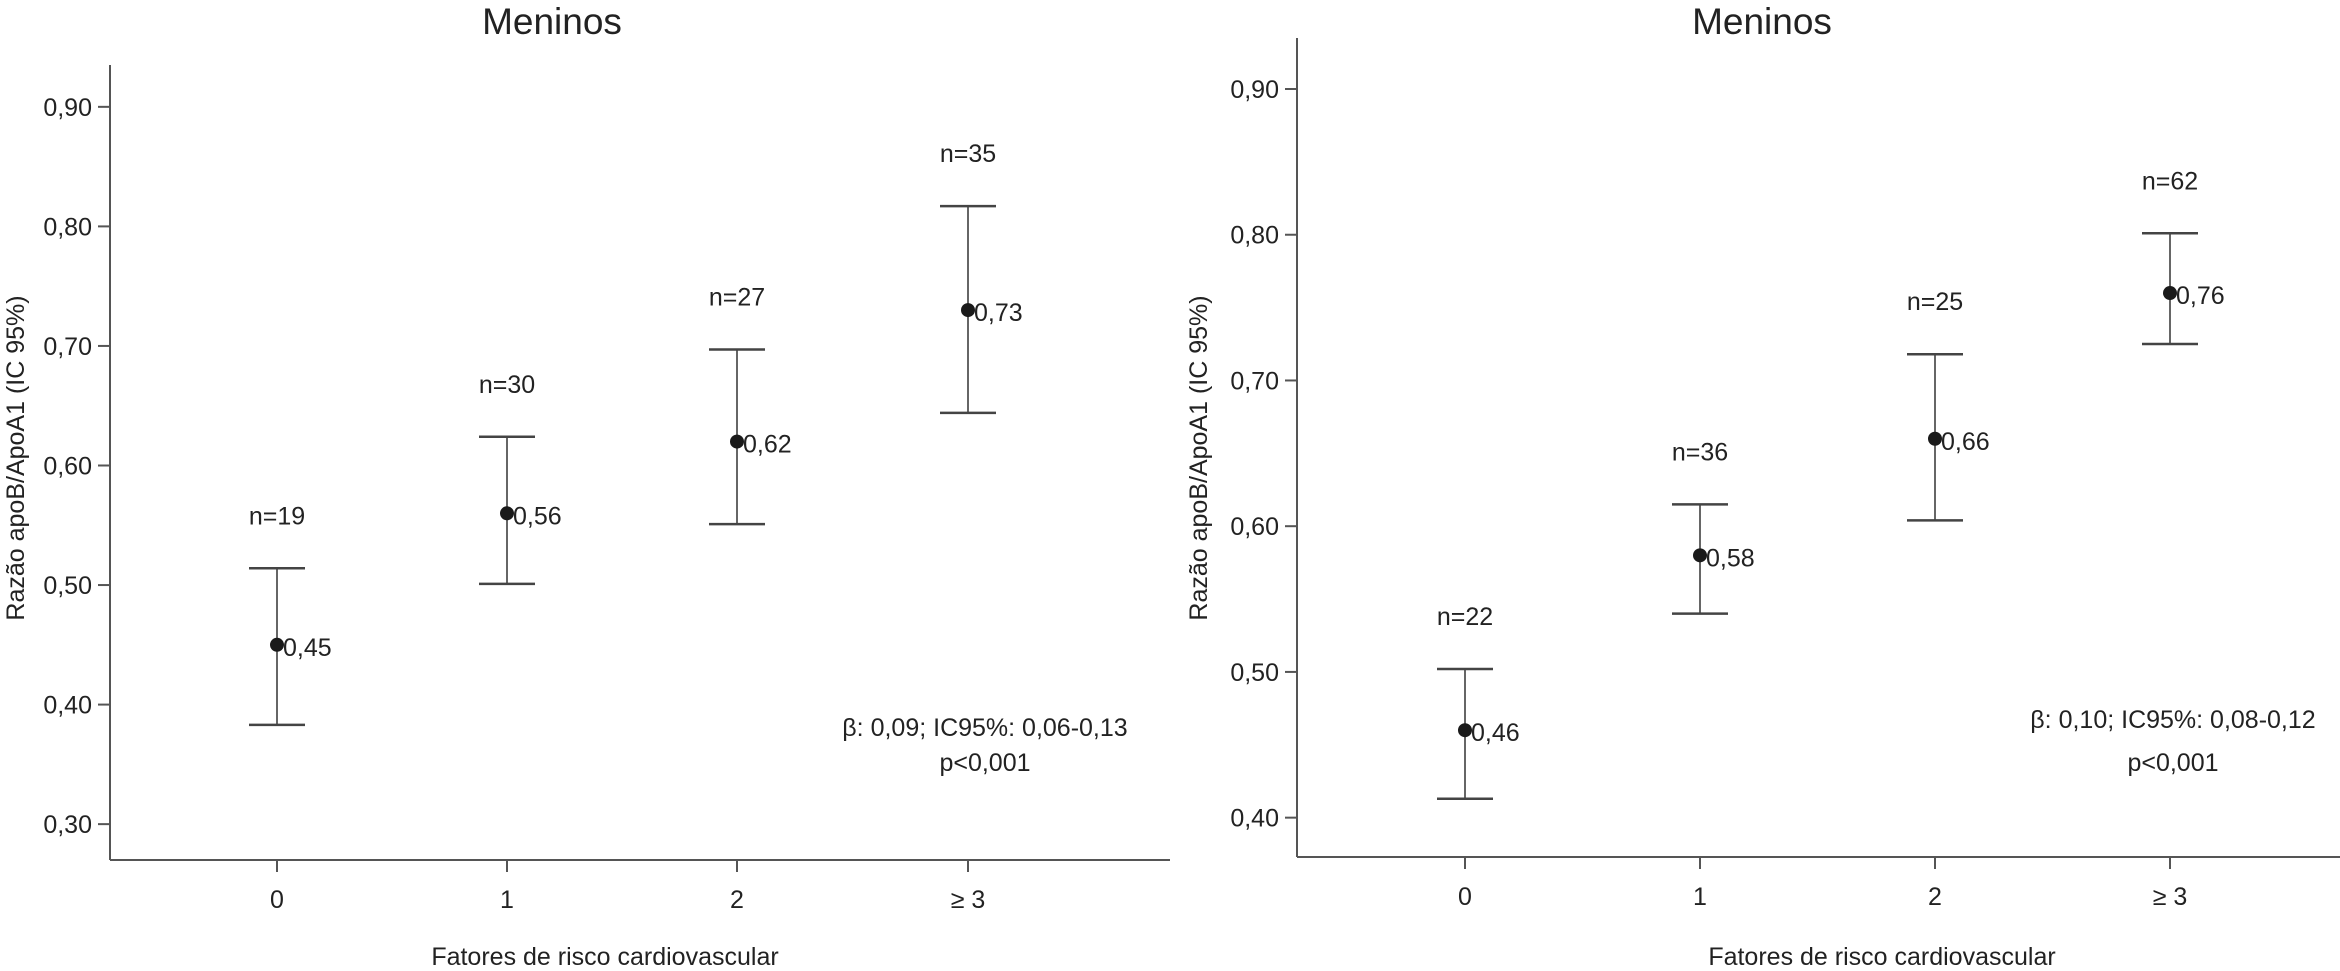 This screenshot has width=2340, height=971. What do you see at coordinates (1965, 442) in the screenshot?
I see `mean-value-label: 0,66` at bounding box center [1965, 442].